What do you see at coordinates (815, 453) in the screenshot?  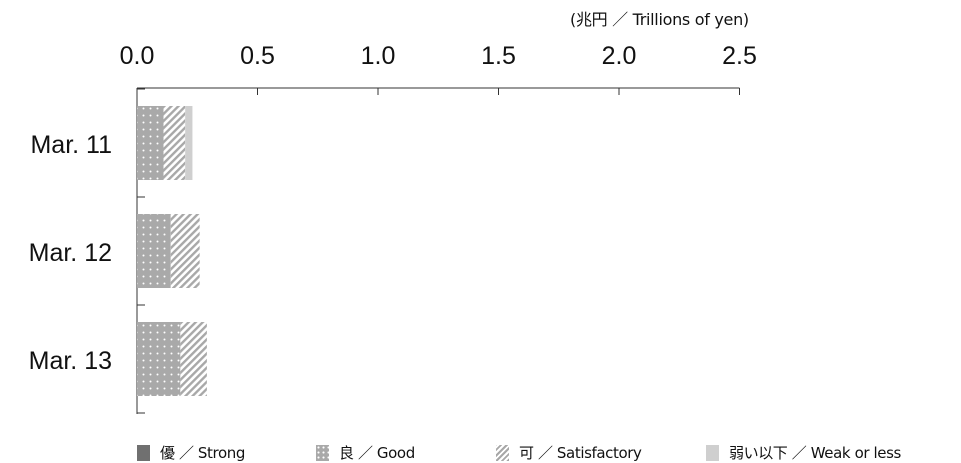 I see `legend-label-weak: 弱い以下 ／ Weak or less` at bounding box center [815, 453].